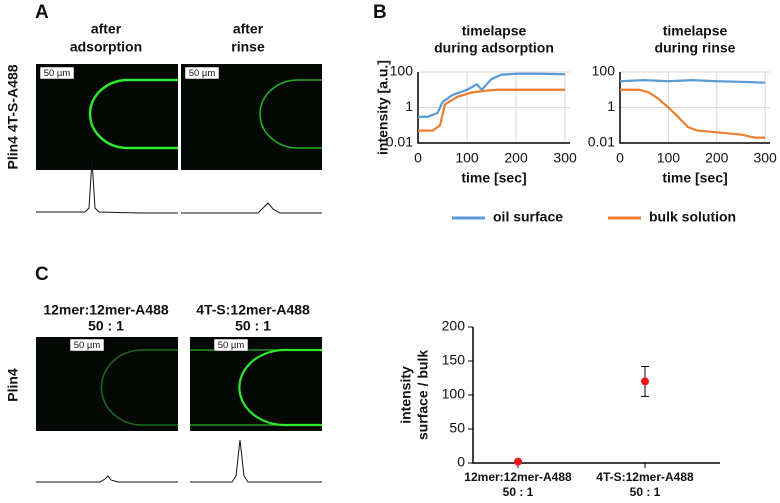  Describe the element at coordinates (692, 217) in the screenshot. I see `legend-label: bulk solution` at that location.